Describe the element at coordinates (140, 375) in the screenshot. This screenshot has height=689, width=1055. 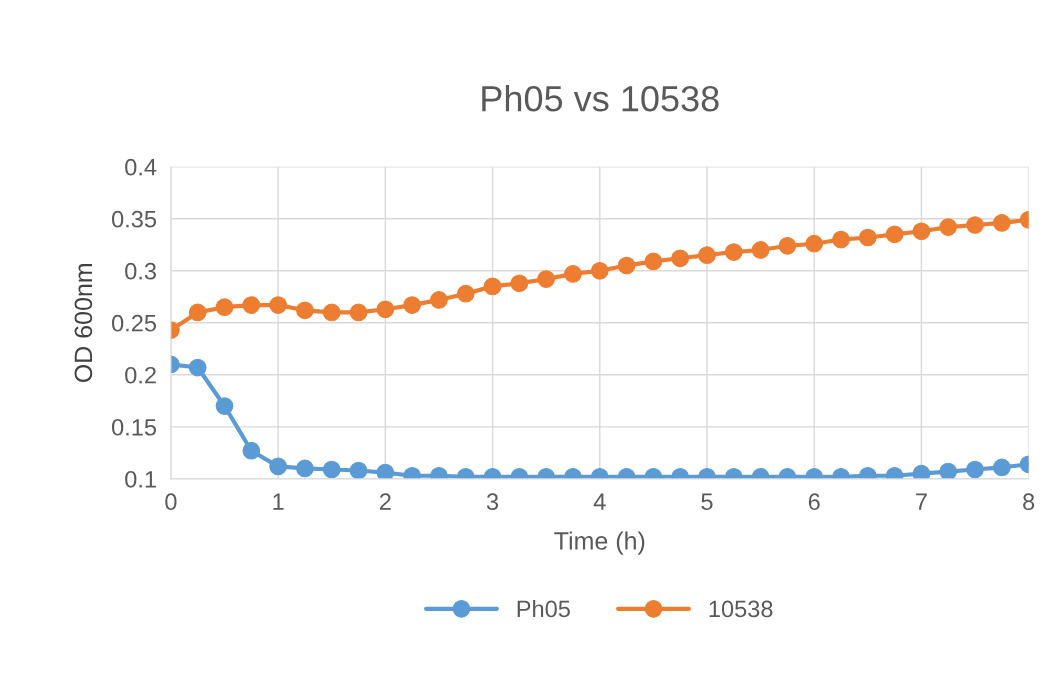
I see `y-tick-label: 0.2` at that location.